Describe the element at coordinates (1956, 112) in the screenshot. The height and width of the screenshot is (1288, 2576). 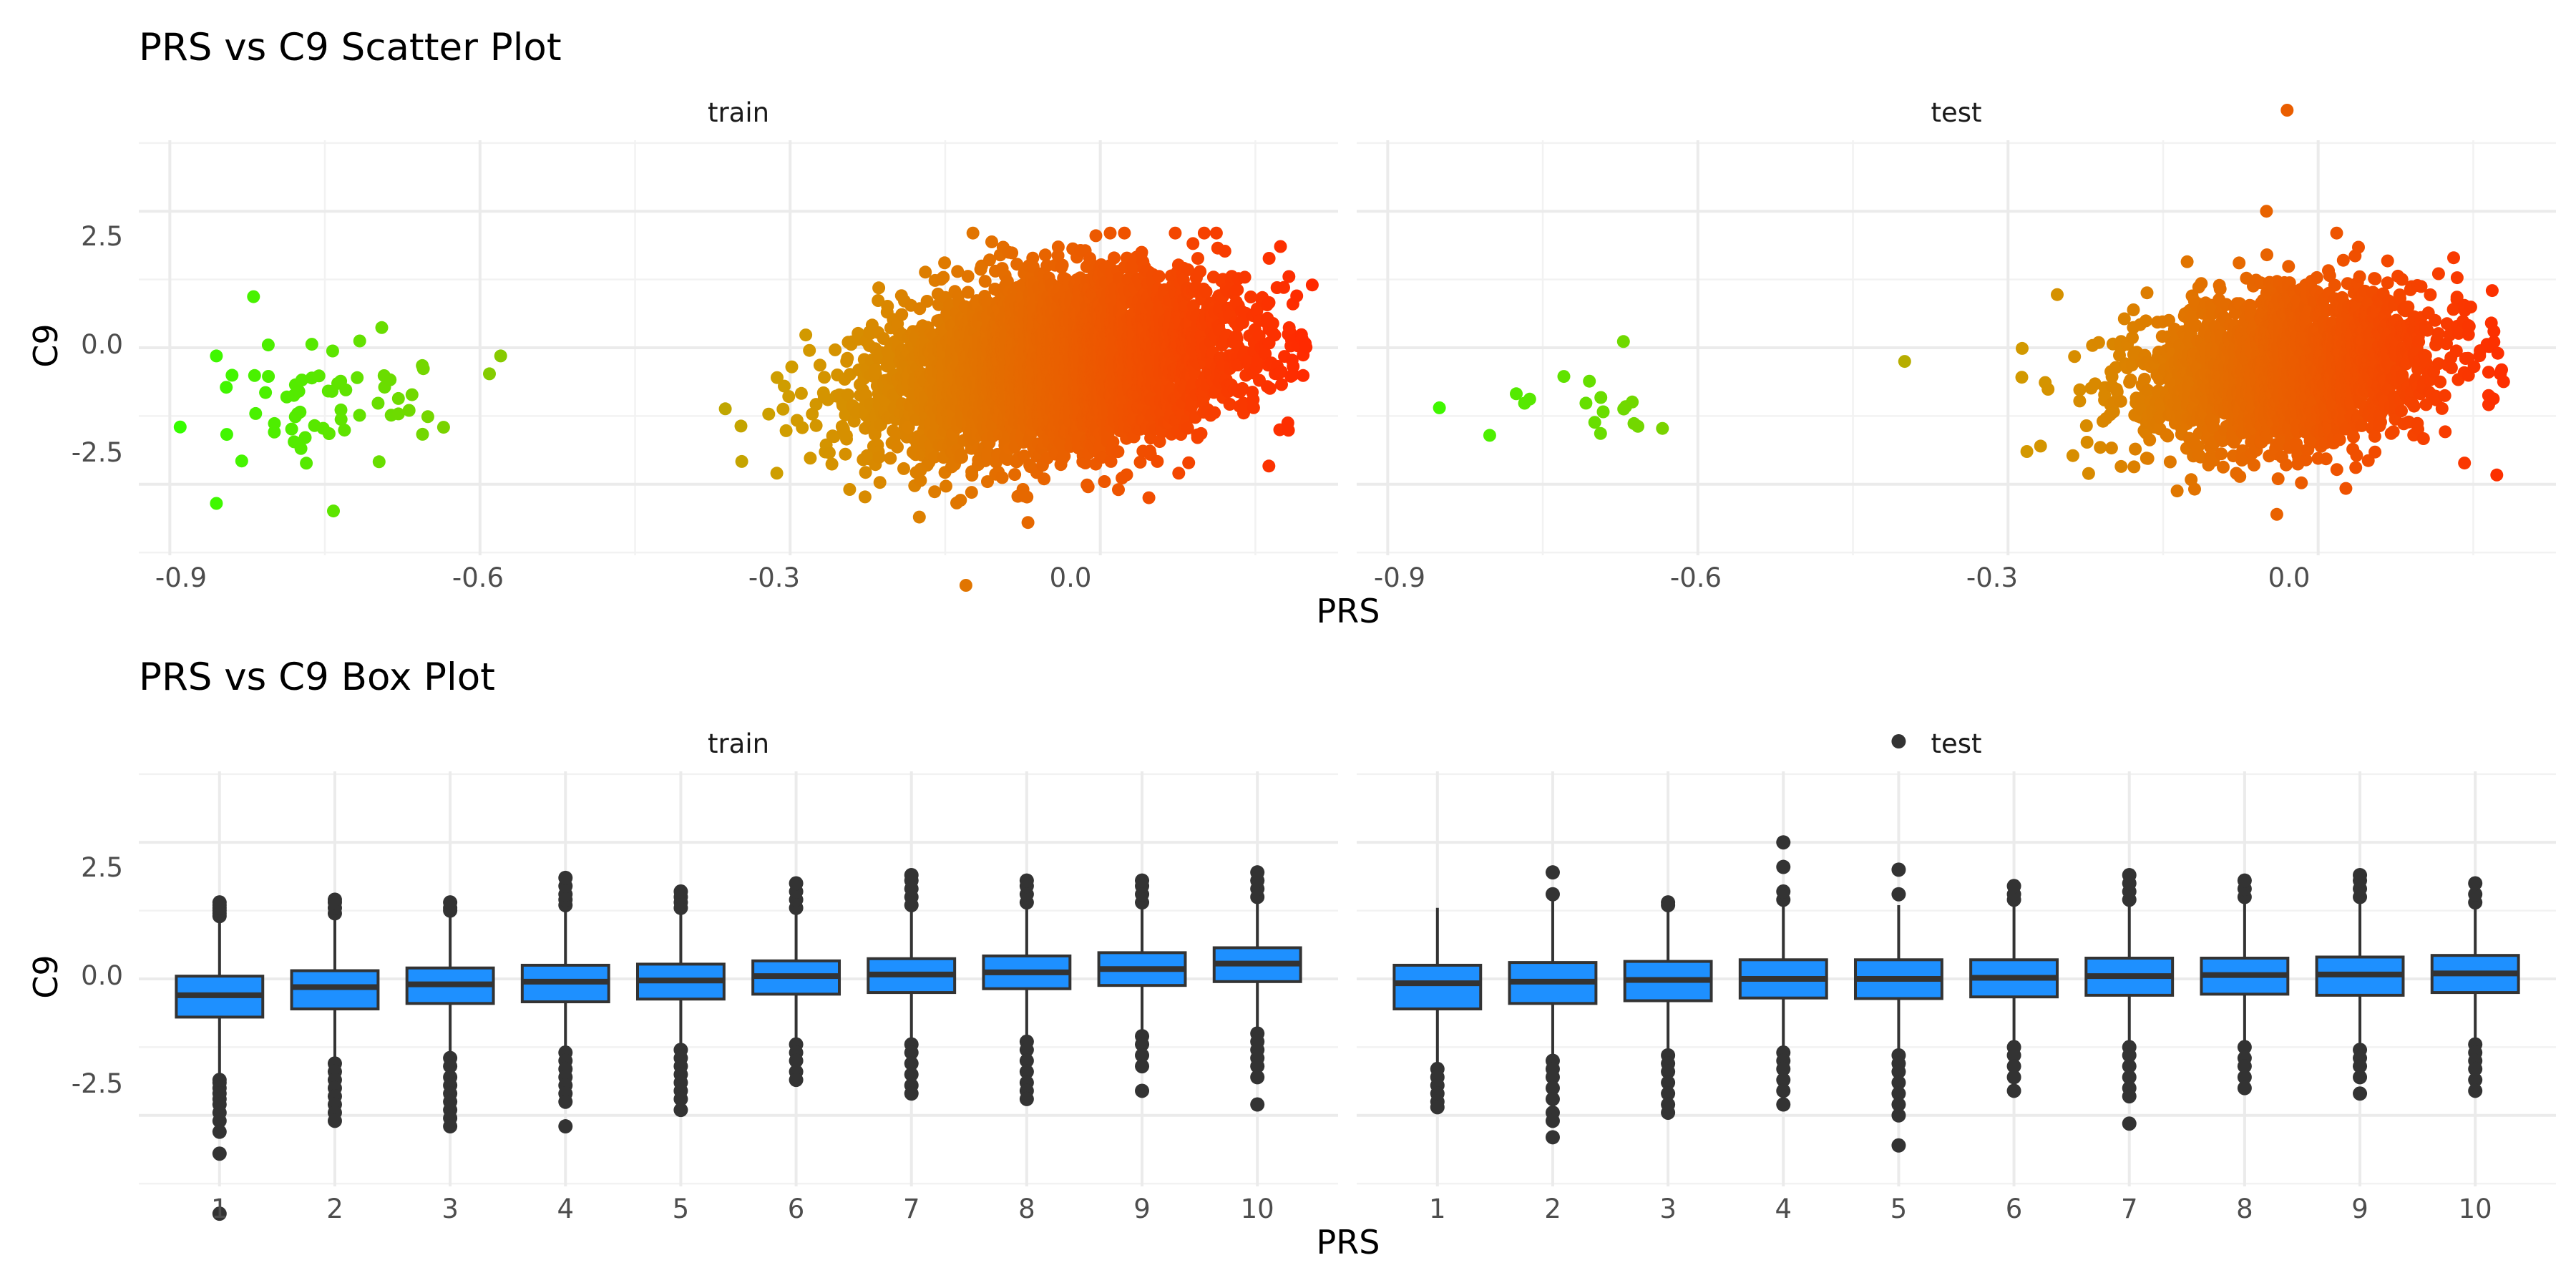
I see `scatter-strip-test: test` at that location.